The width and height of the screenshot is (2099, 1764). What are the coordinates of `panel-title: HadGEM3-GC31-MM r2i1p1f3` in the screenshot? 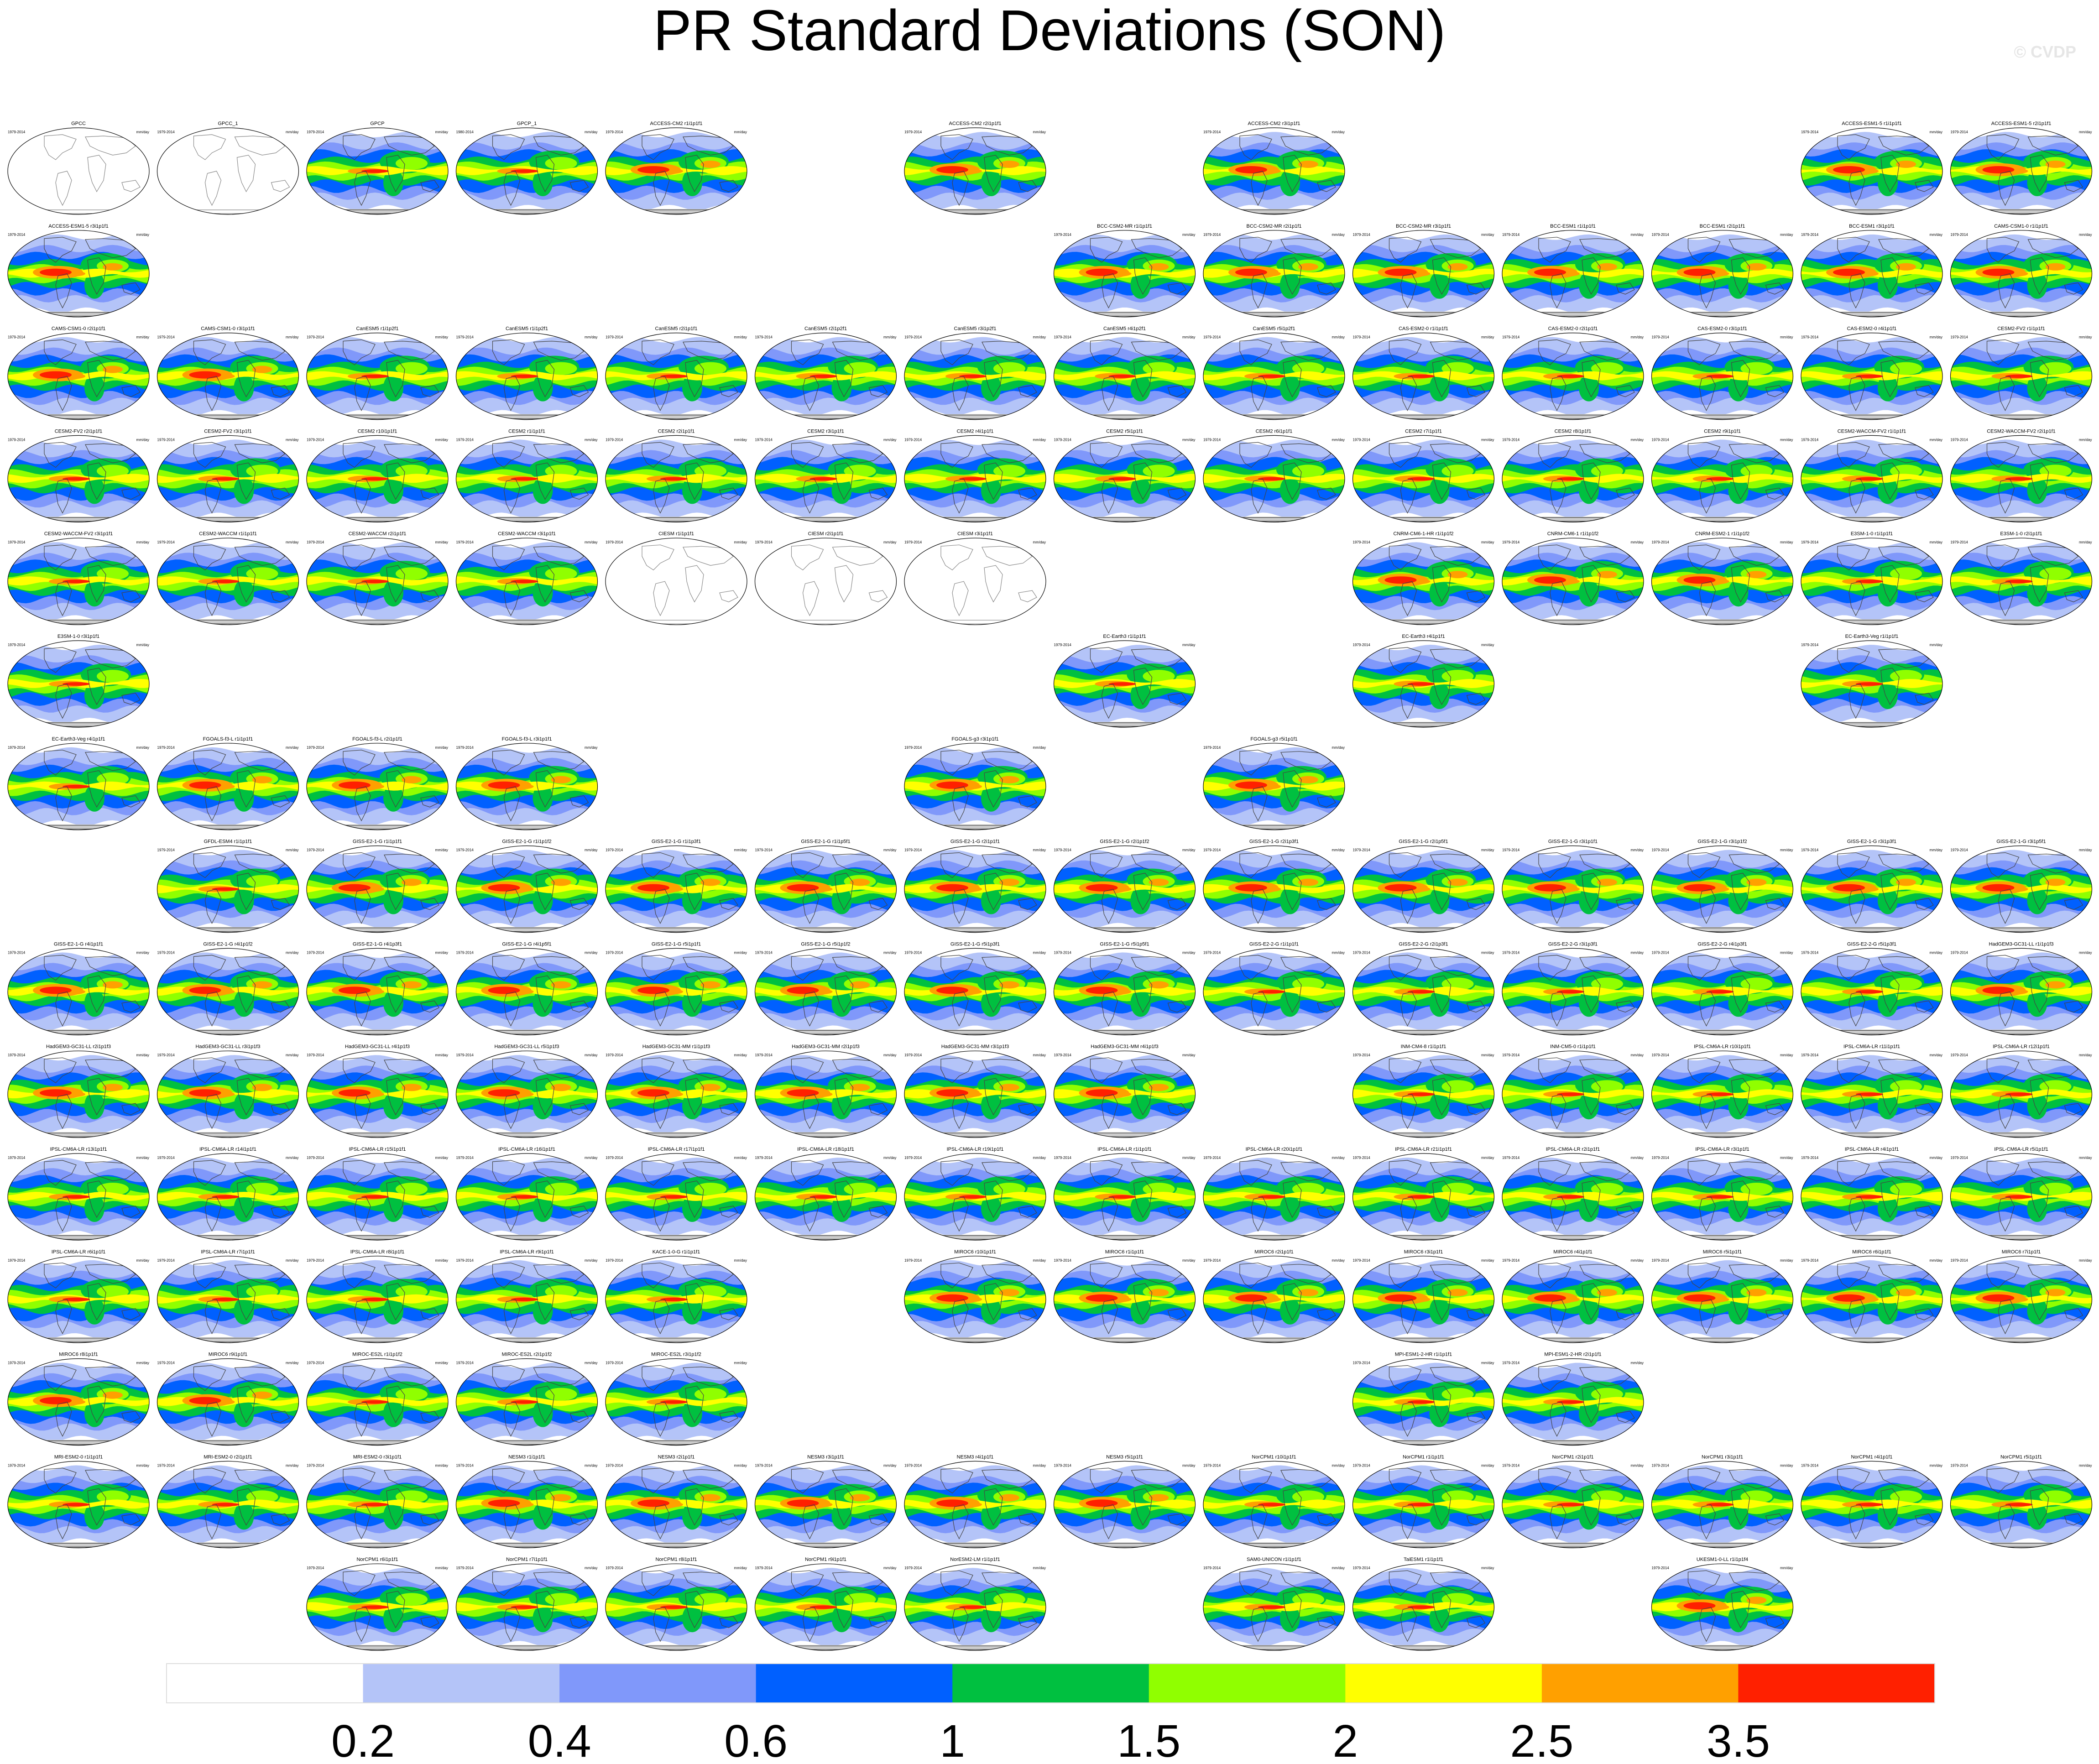 It's located at (826, 1046).